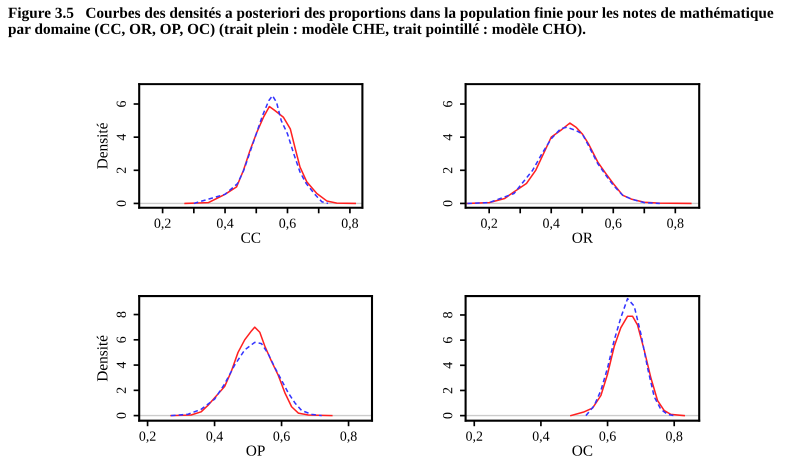  What do you see at coordinates (582, 451) in the screenshot?
I see `x-axis-title: OC` at bounding box center [582, 451].